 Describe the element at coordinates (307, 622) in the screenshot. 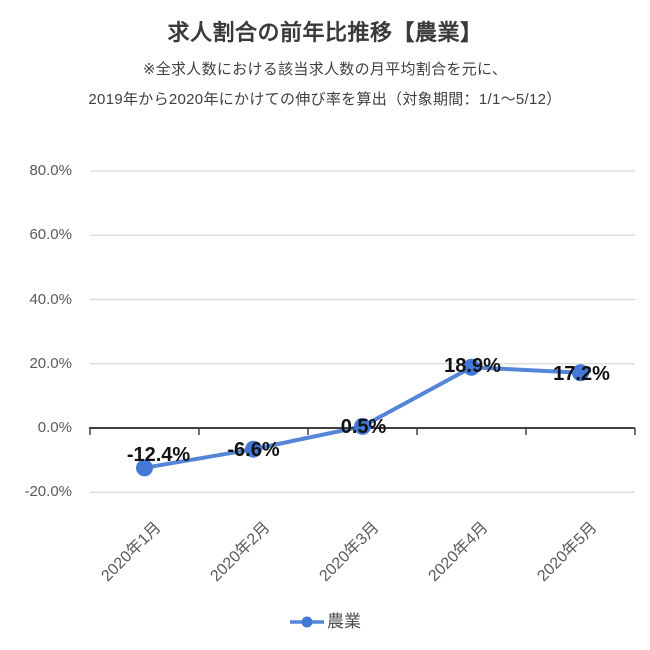

I see `legend-line-marker-icon` at that location.